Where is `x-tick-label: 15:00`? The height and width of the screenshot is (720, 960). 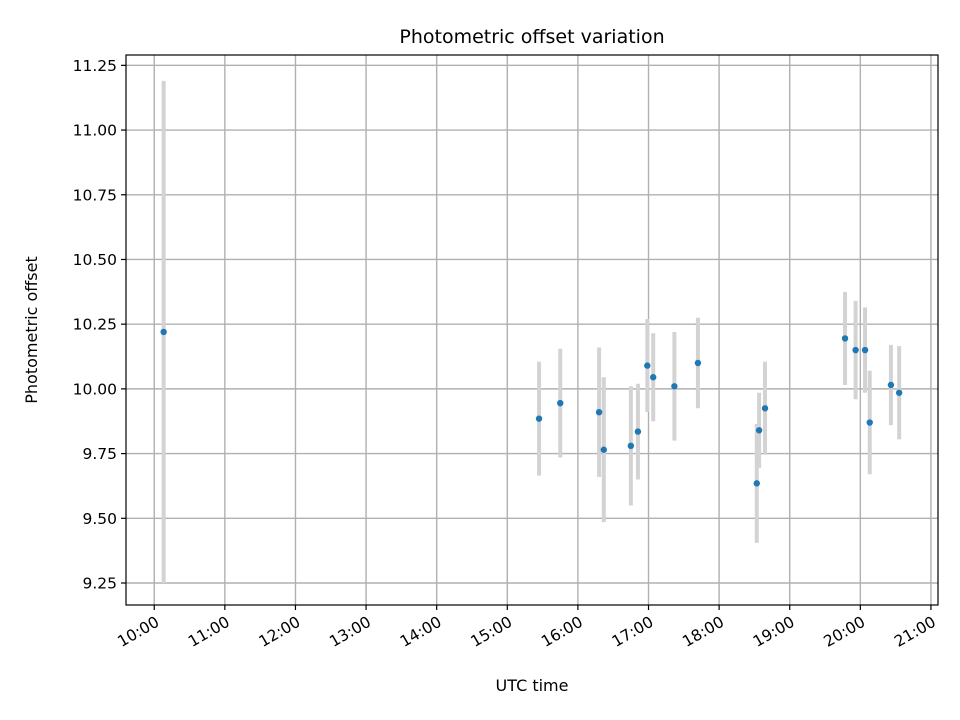
x-tick-label: 15:00 is located at coordinates (492, 632).